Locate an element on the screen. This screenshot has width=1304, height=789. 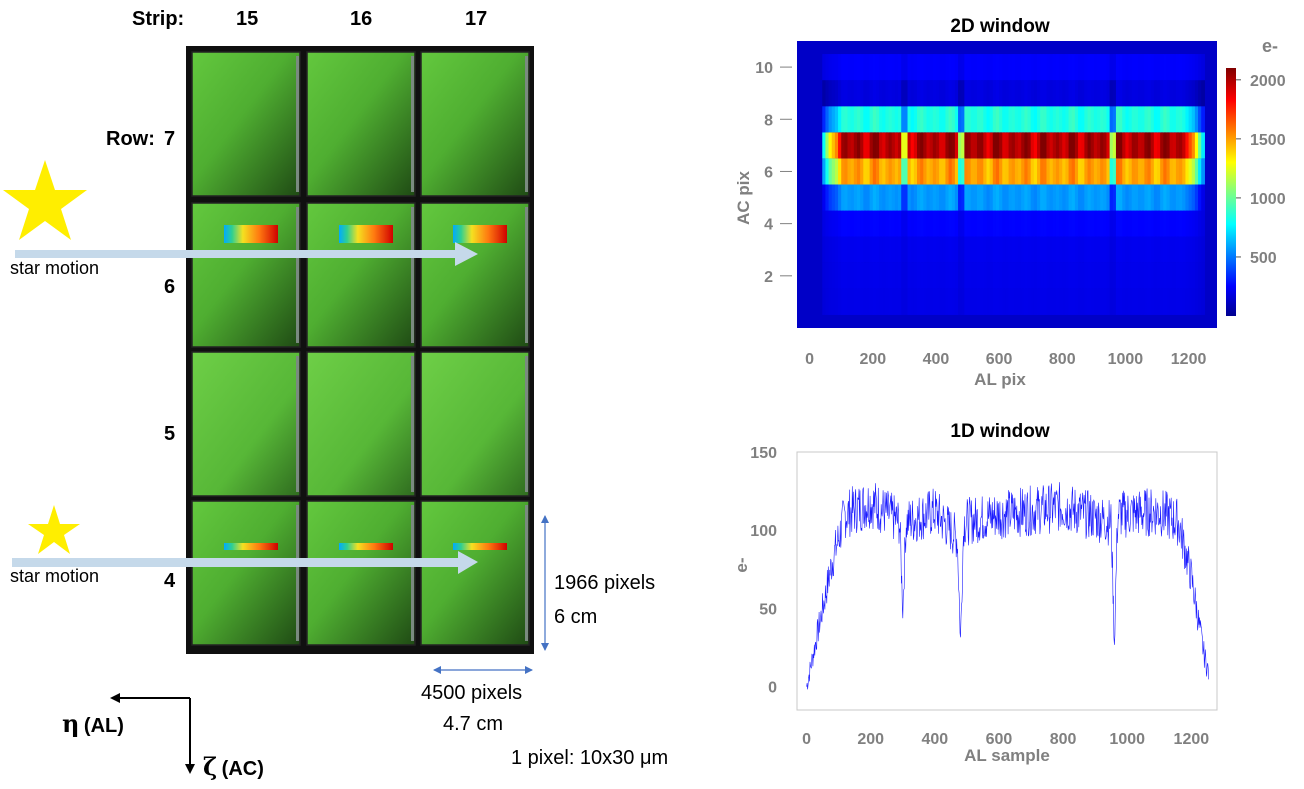
row-label: Row: is located at coordinates (130, 139).